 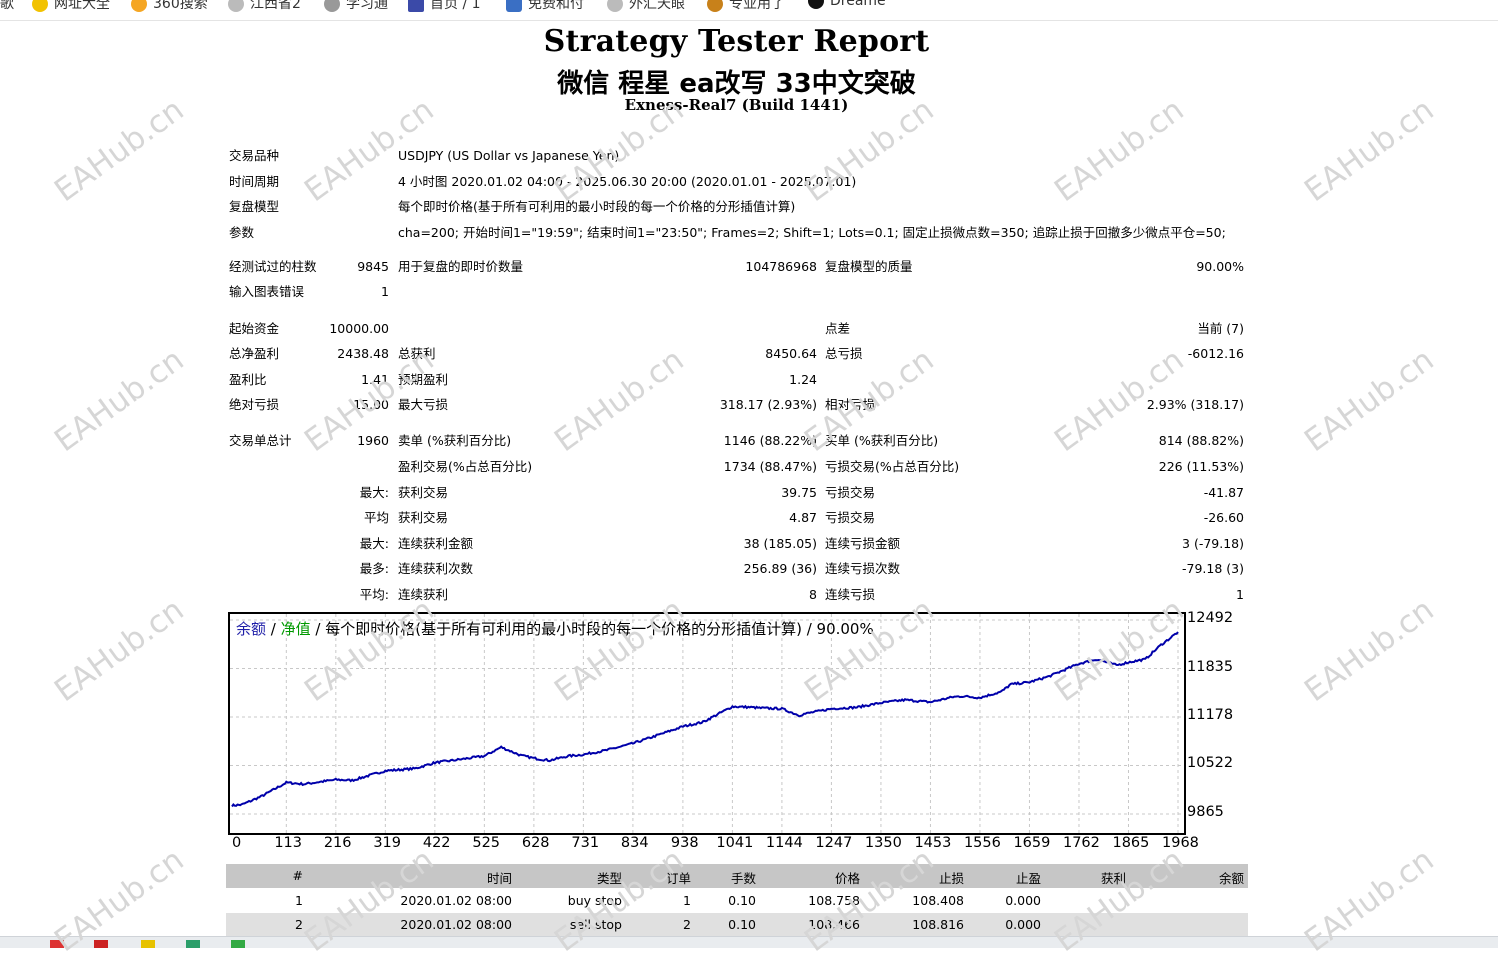 What do you see at coordinates (376, 517) in the screenshot?
I see `avg-prefix: 平均` at bounding box center [376, 517].